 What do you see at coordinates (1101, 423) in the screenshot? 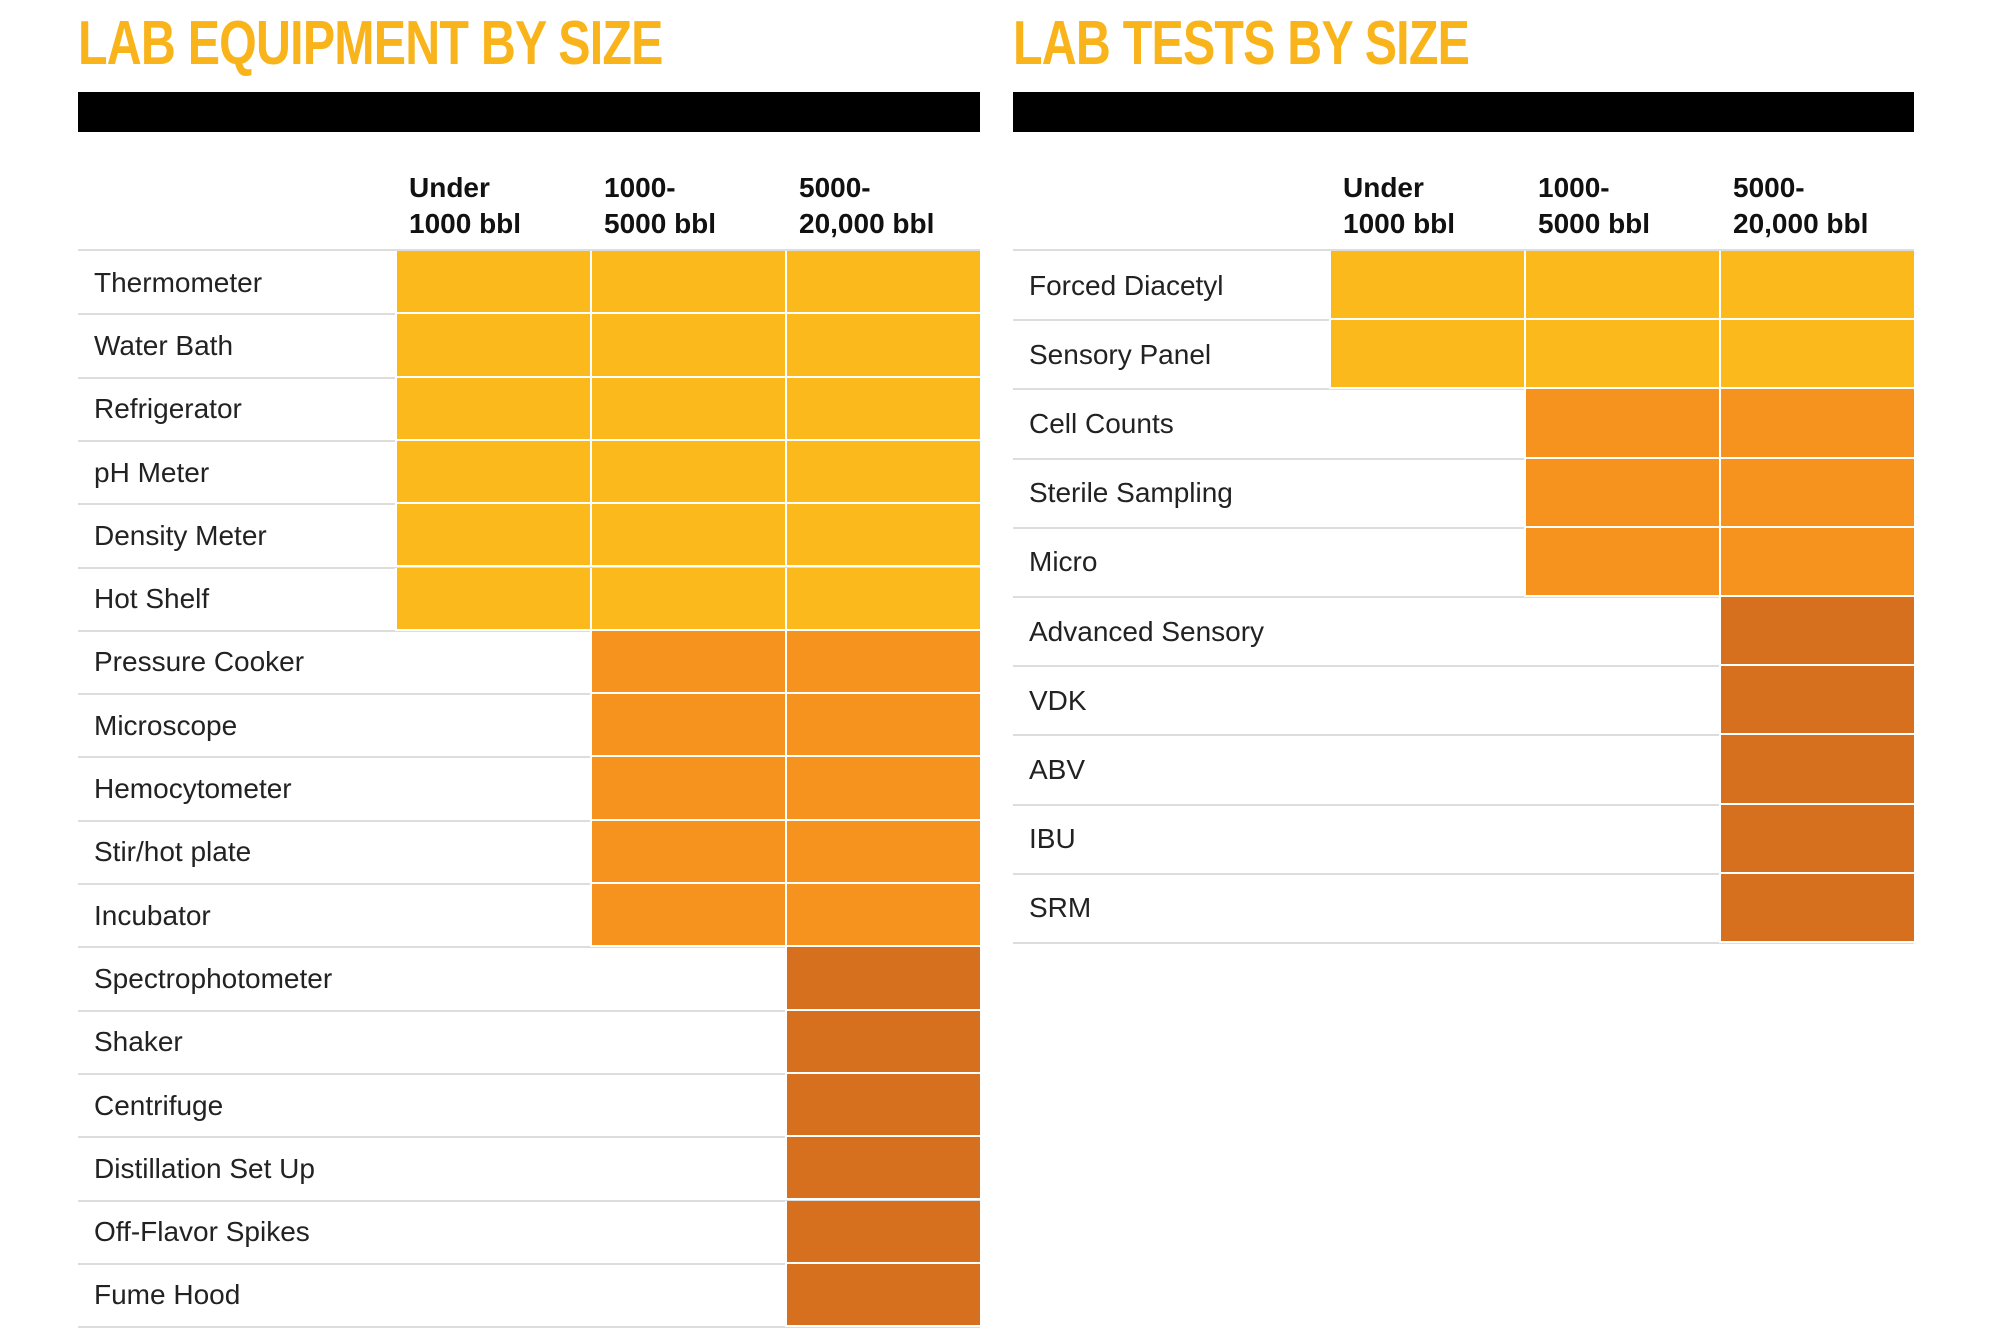
I see `row-label: Cell Counts` at bounding box center [1101, 423].